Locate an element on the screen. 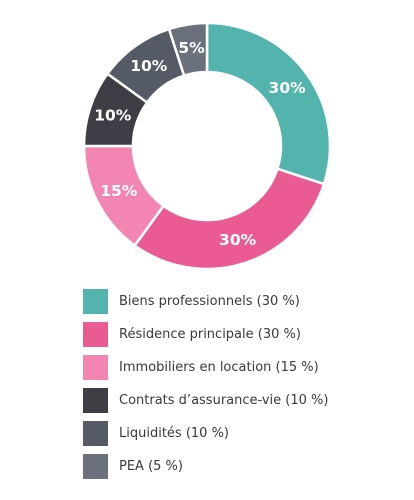 This screenshot has width=414, height=500. legend-label: PEA (5 %) is located at coordinates (151, 466).